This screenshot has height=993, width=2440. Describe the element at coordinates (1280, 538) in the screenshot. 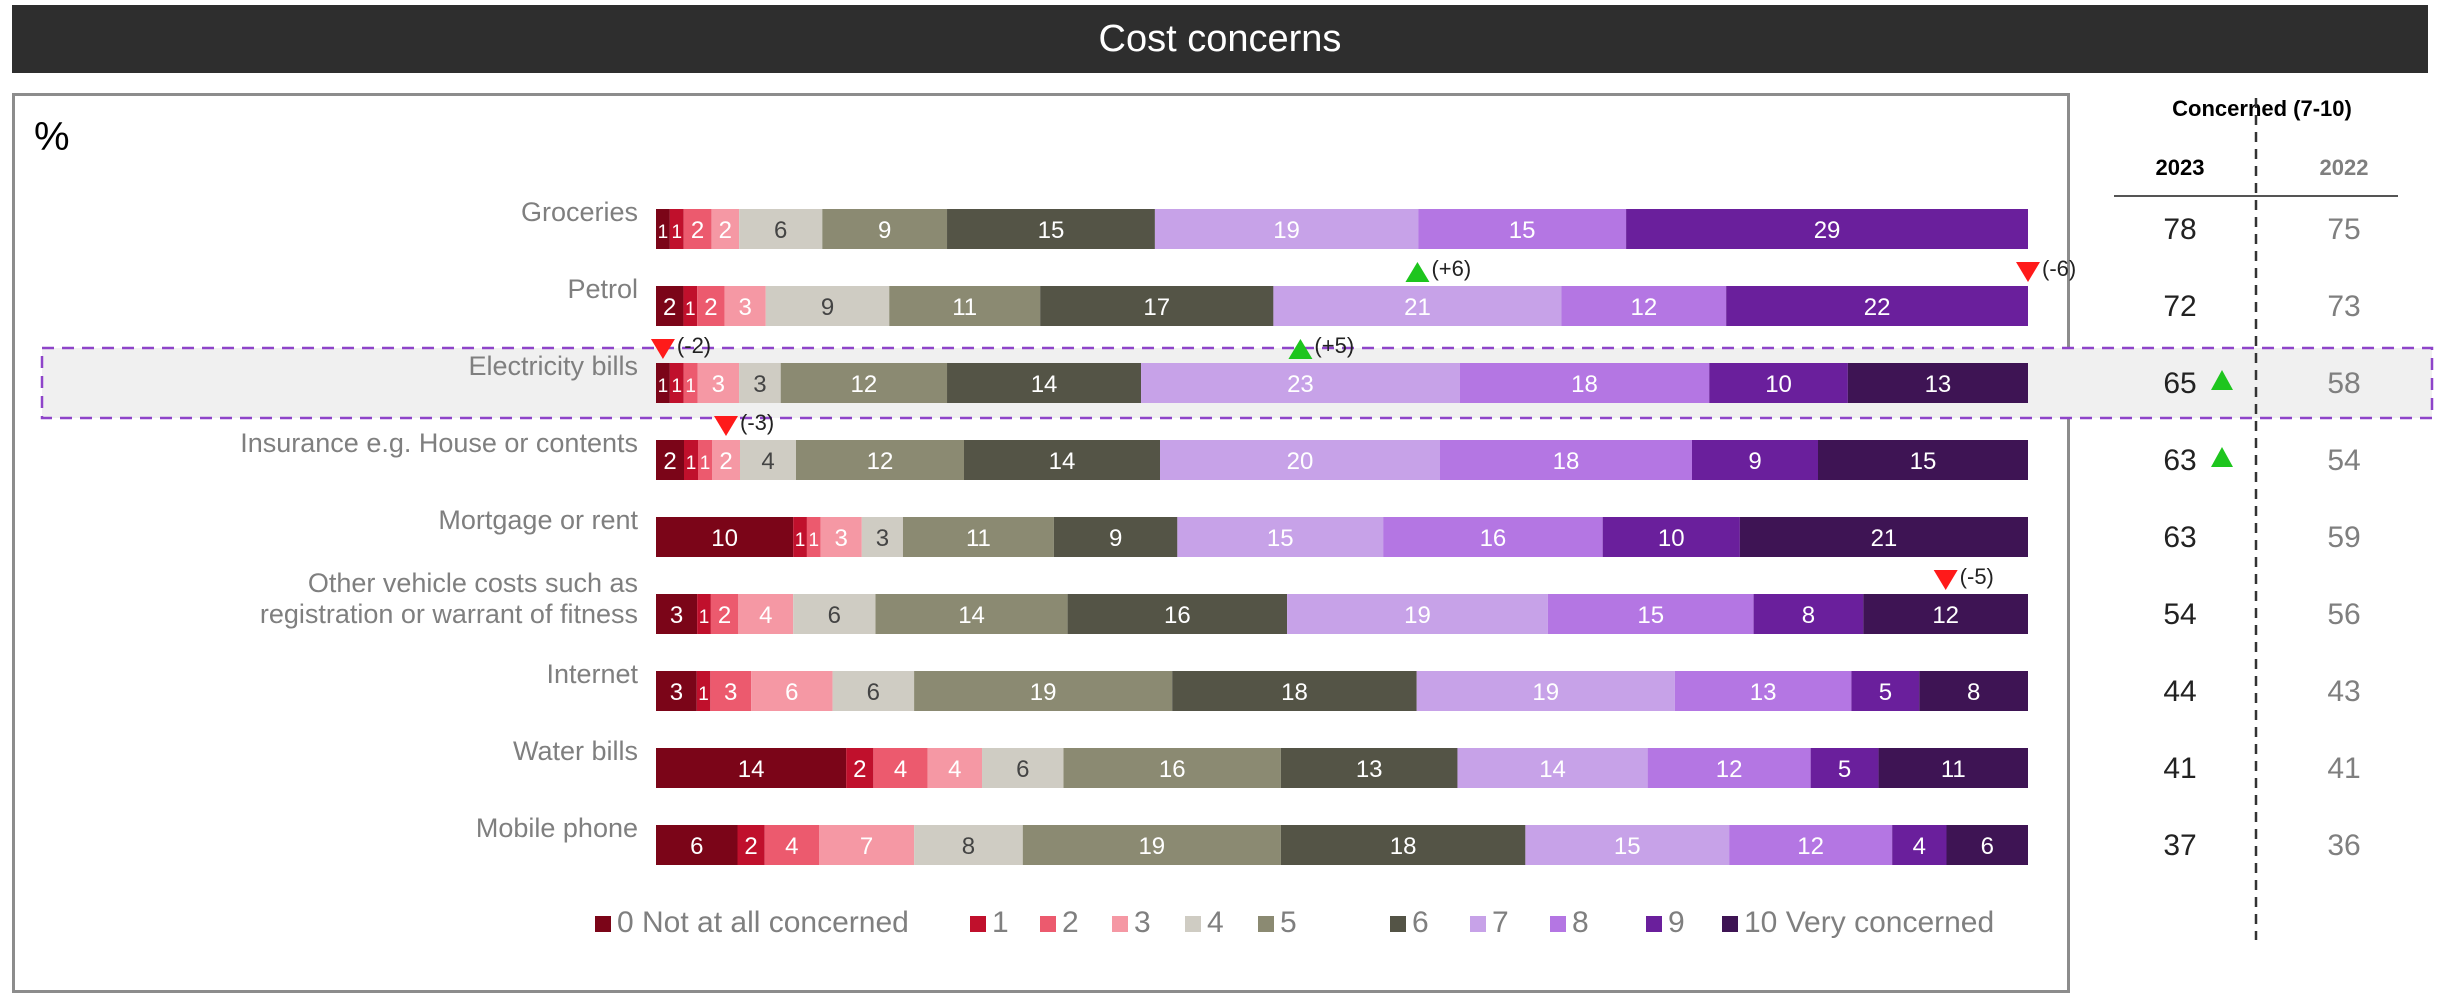

I see `data-label: 15` at that location.